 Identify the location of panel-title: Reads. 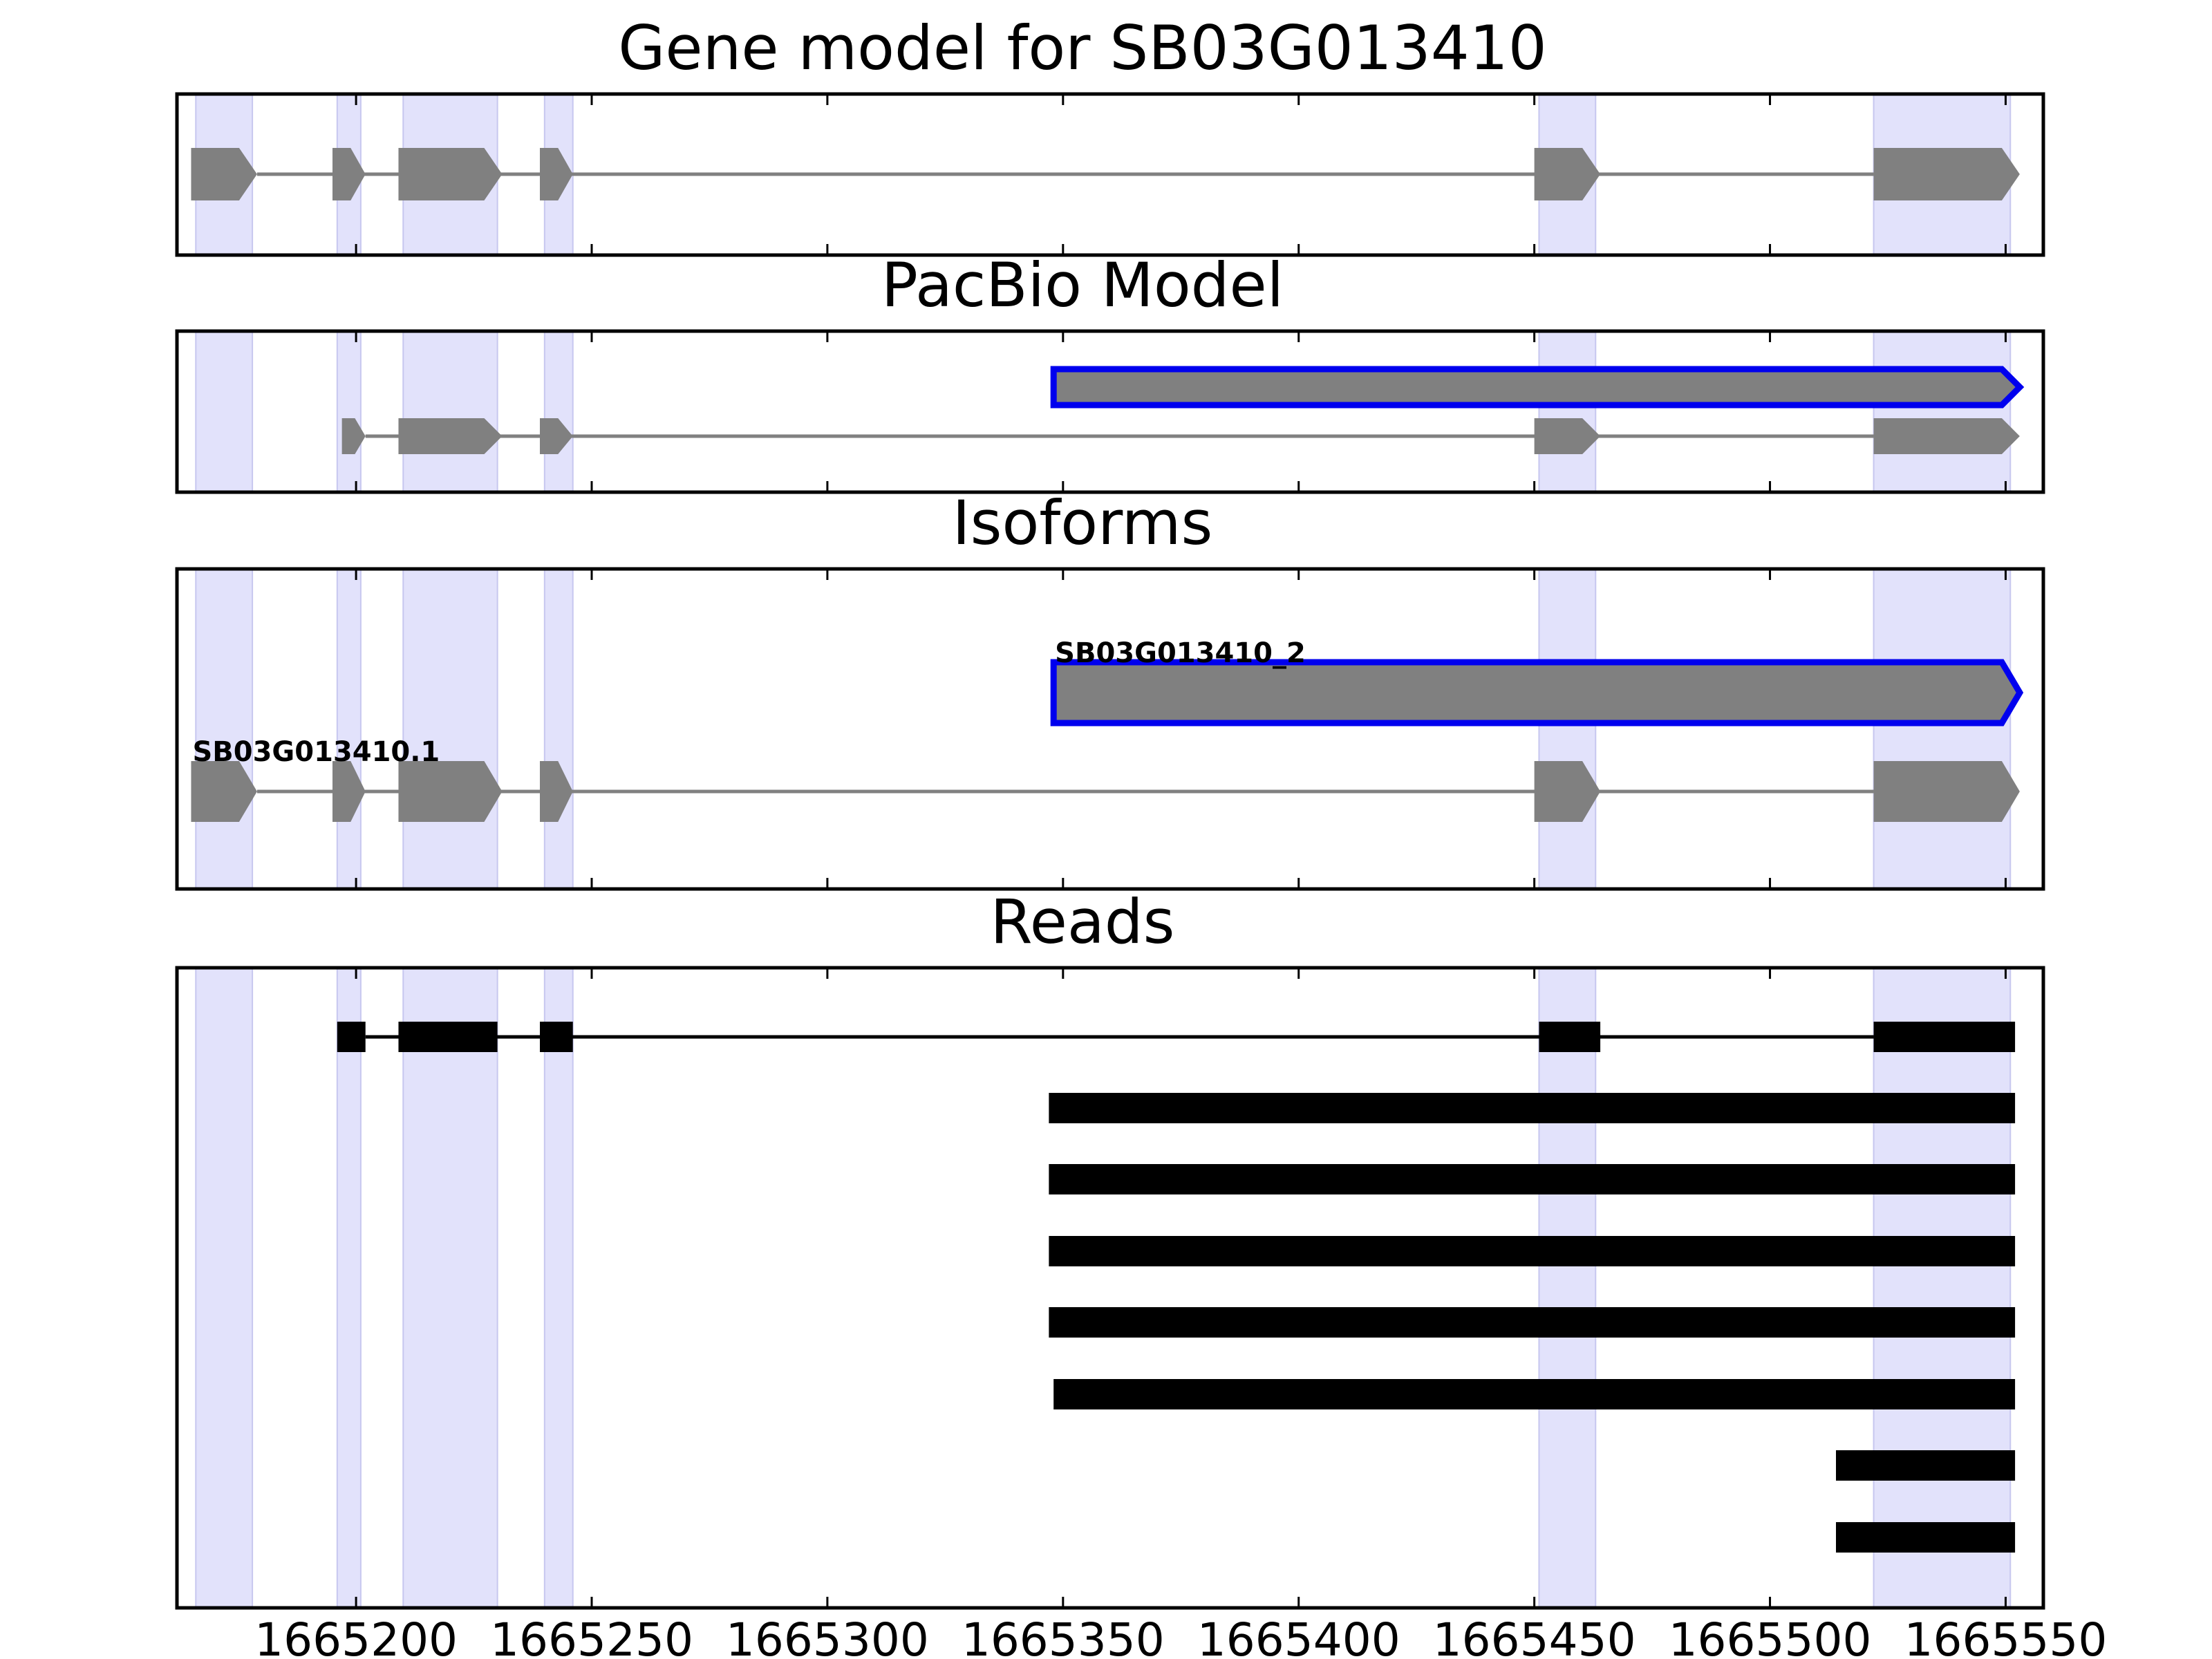
(1083, 922).